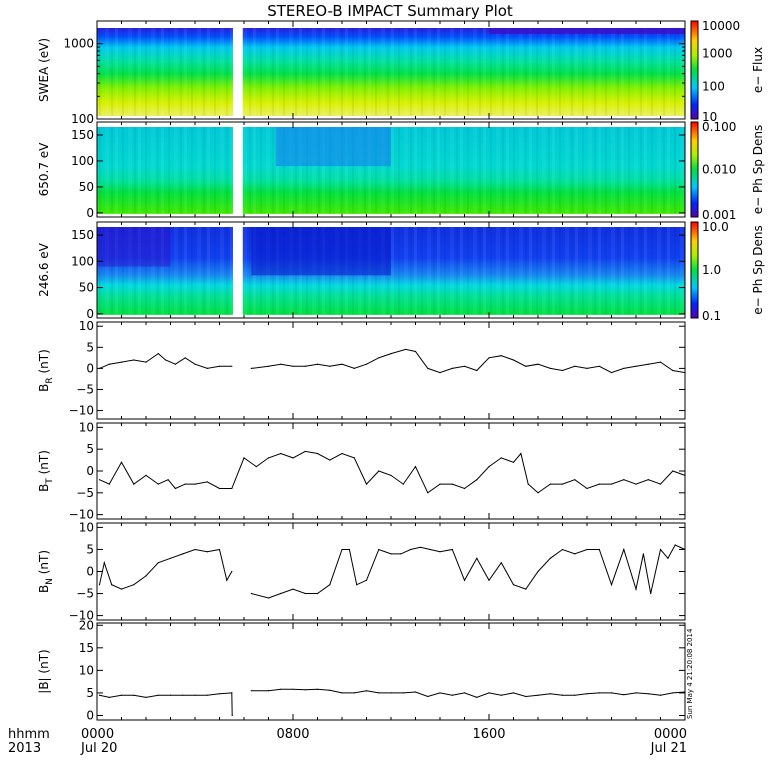 Image resolution: width=780 pixels, height=780 pixels. I want to click on y-axis-label: BT (nT), so click(46, 471).